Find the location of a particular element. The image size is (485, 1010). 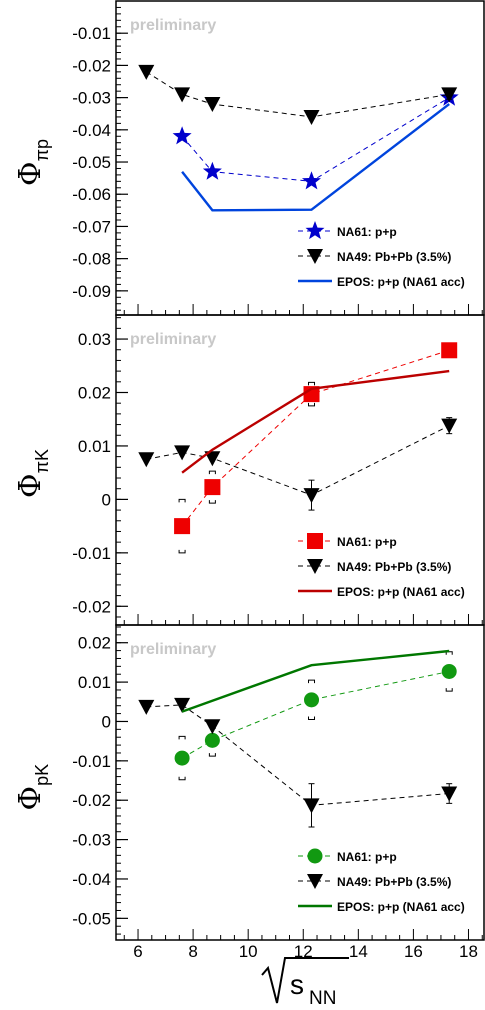

x-tick-label: 18 is located at coordinates (468, 951).